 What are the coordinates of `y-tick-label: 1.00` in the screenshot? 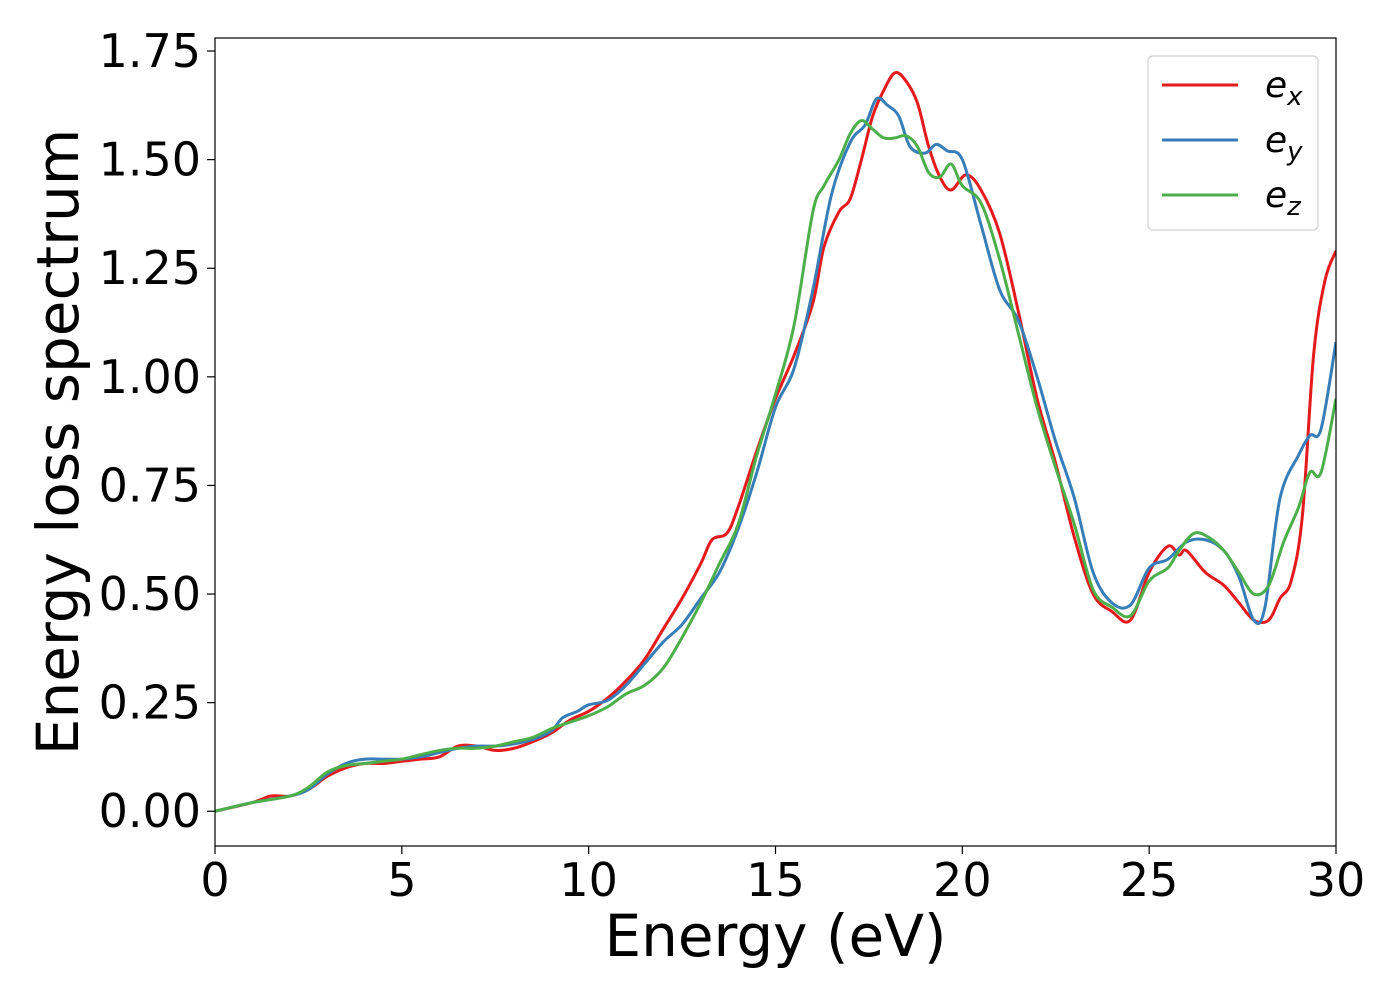 It's located at (150, 377).